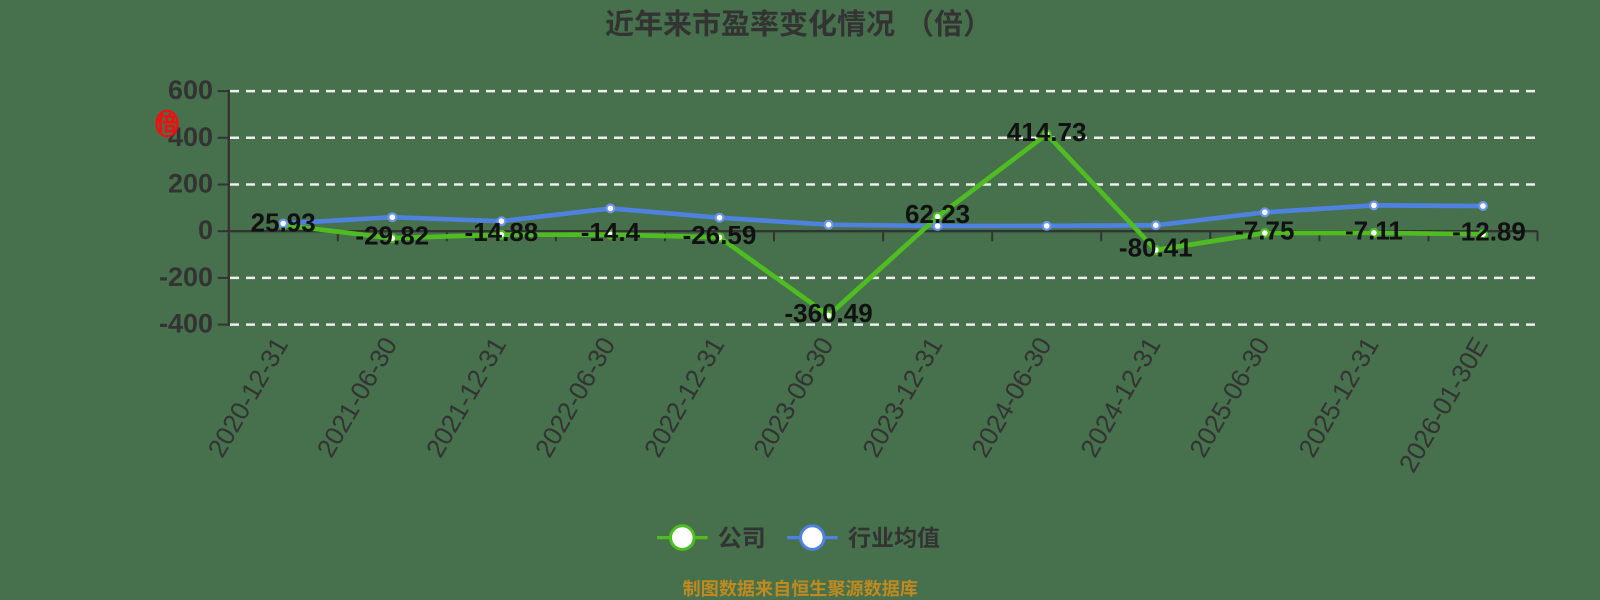 The height and width of the screenshot is (600, 1600). What do you see at coordinates (502, 232) in the screenshot?
I see `svg-text: -14.88` at bounding box center [502, 232].